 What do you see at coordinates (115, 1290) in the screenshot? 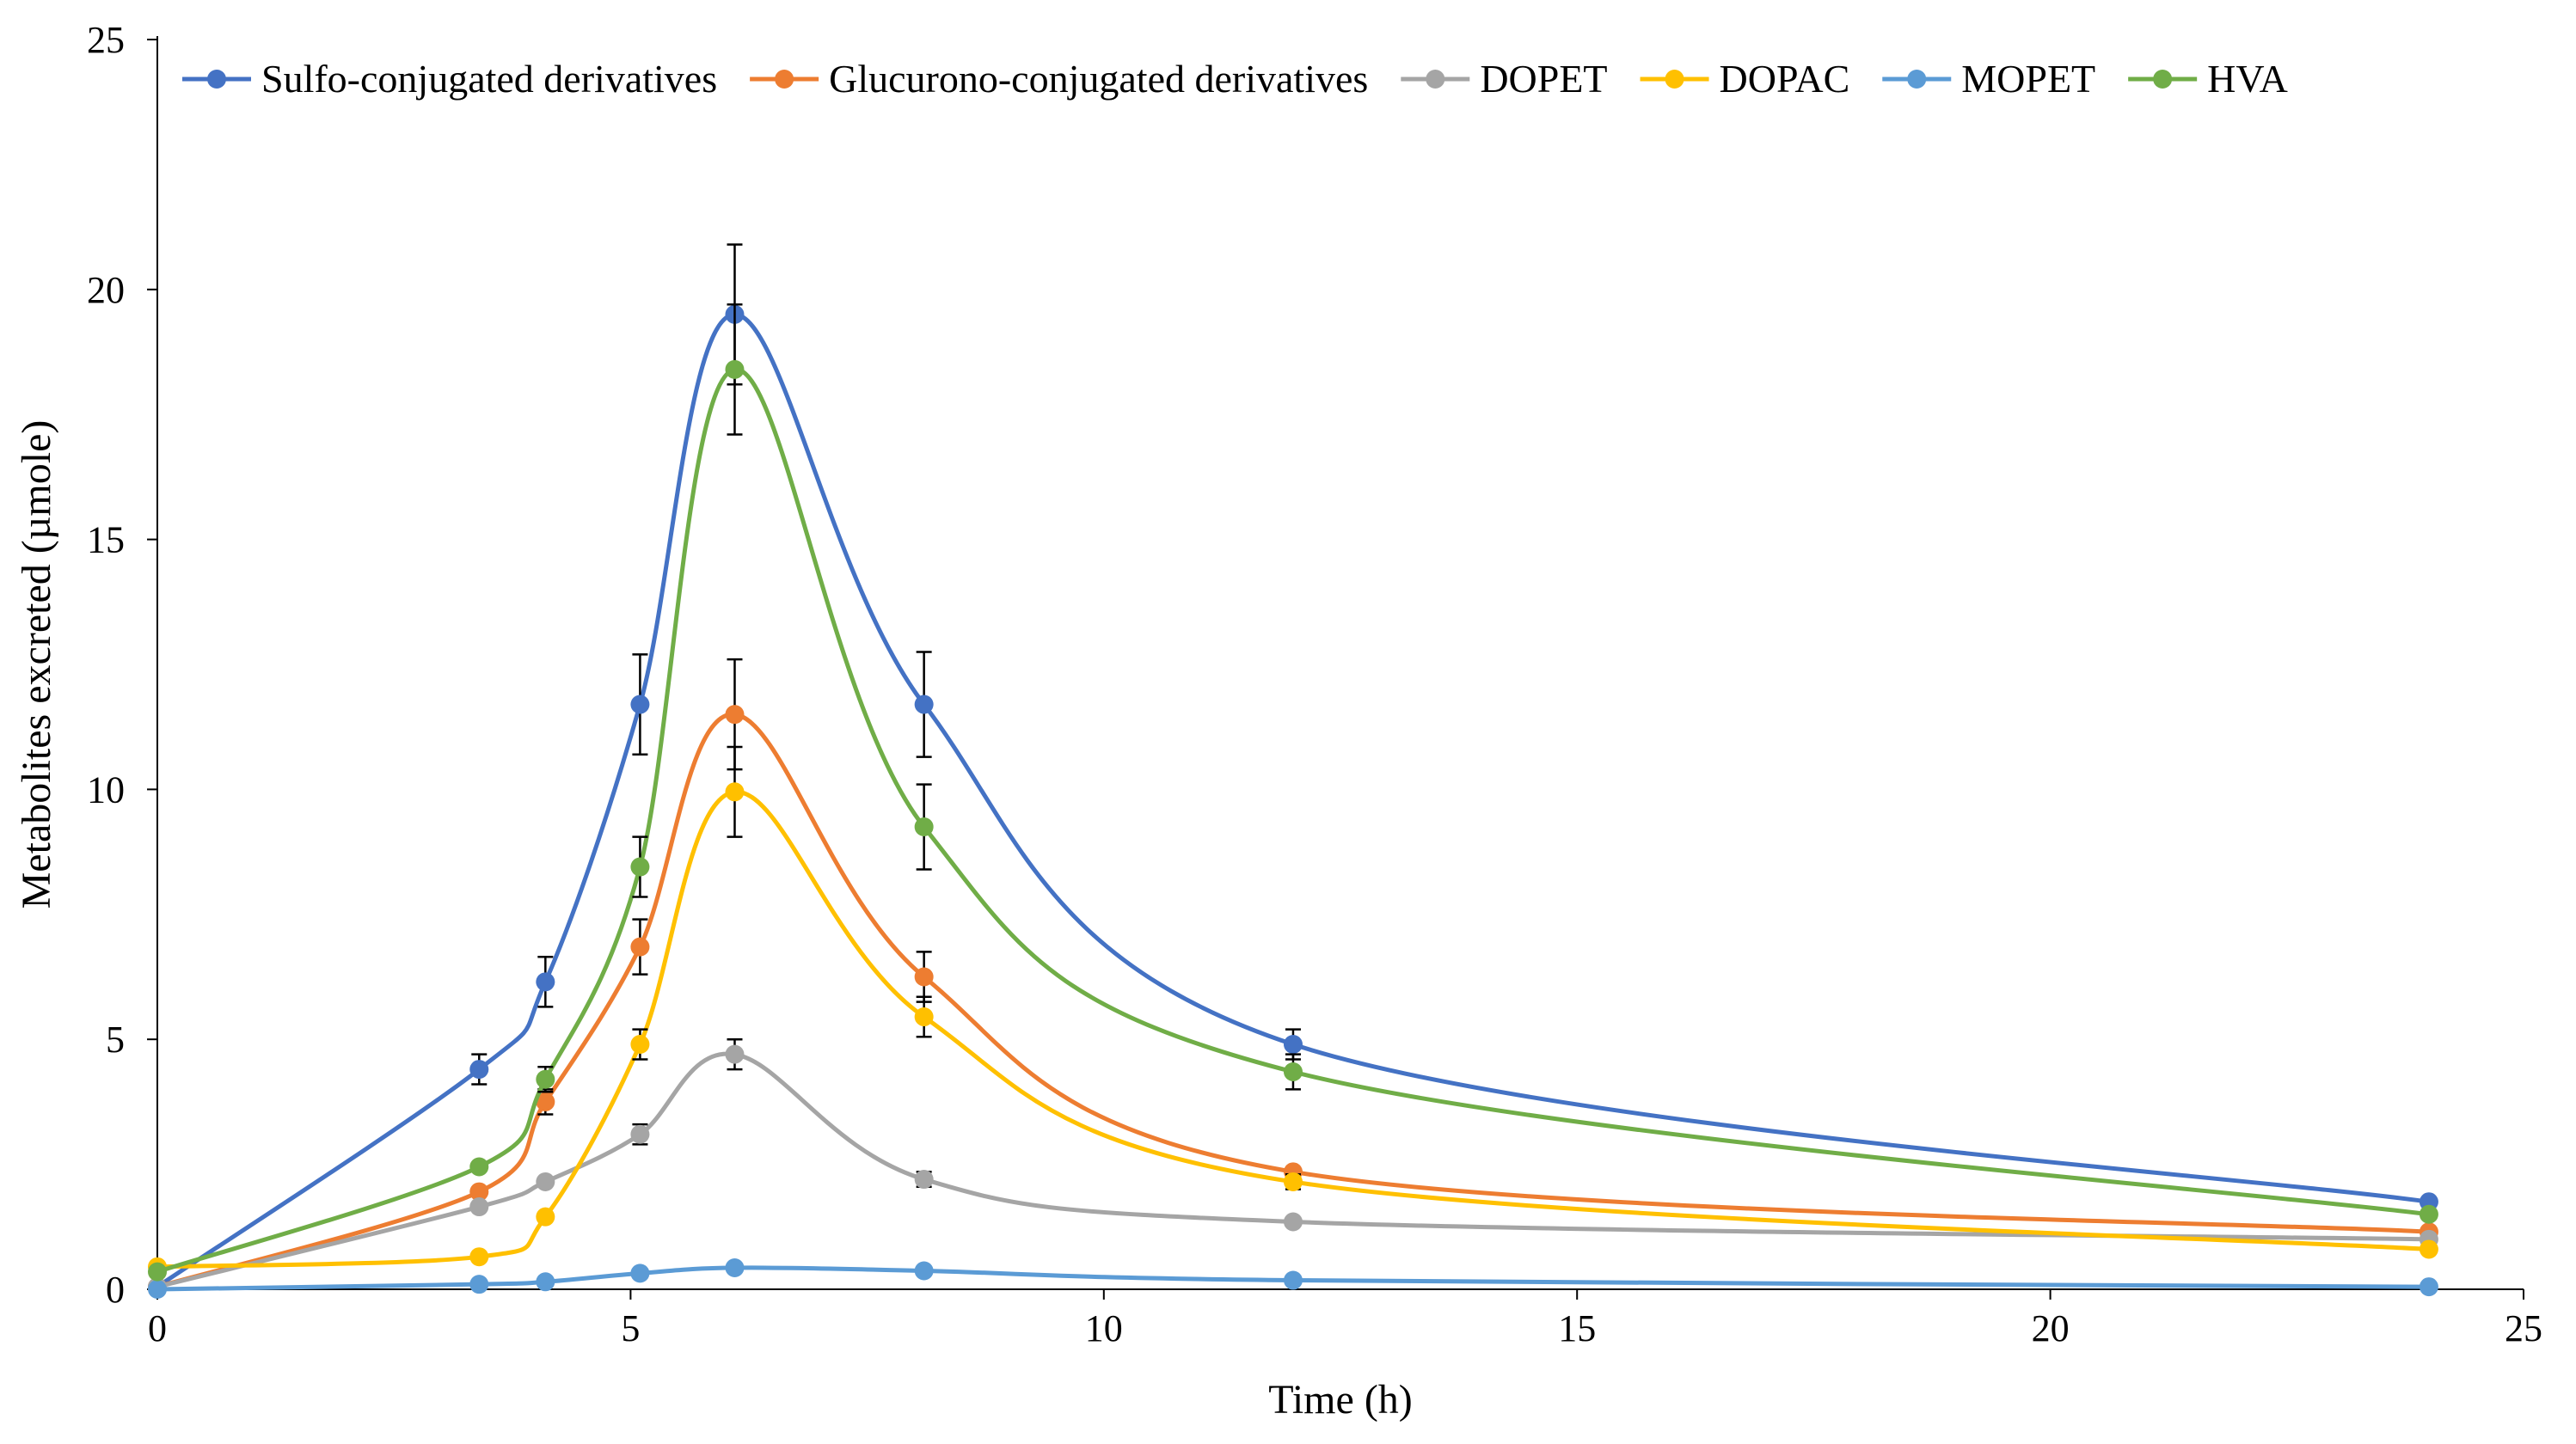
I see `y-tick-label: 0` at bounding box center [115, 1290].